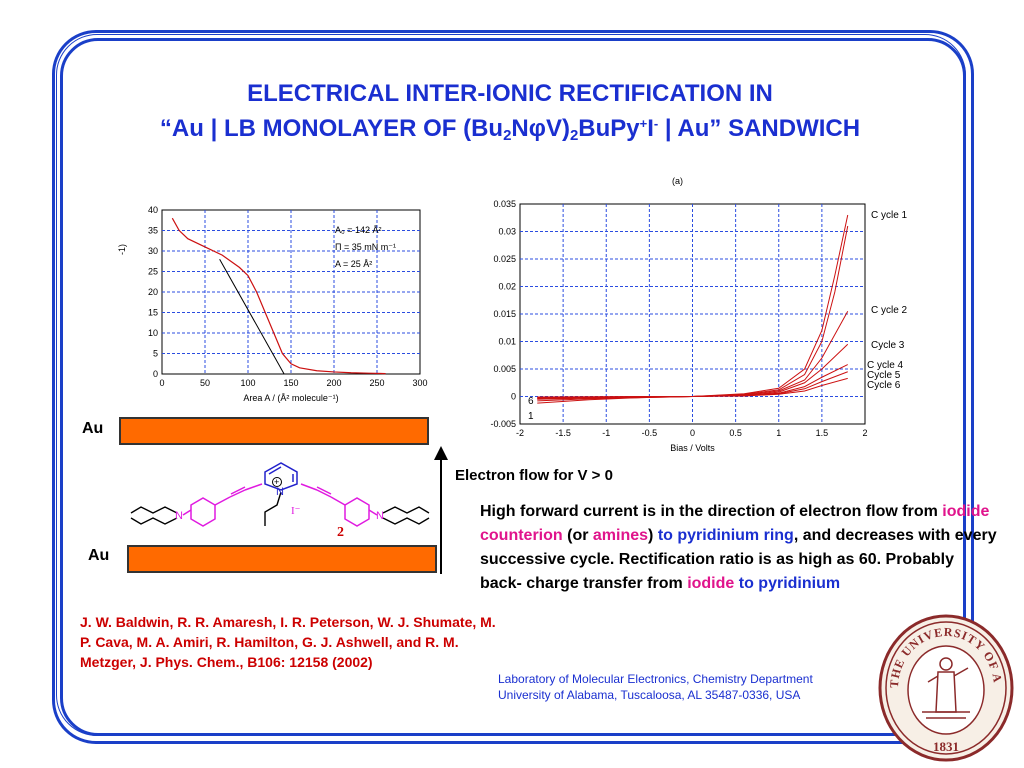  What do you see at coordinates (677, 181) in the screenshot?
I see `chart-panel-label: (a)` at bounding box center [677, 181].